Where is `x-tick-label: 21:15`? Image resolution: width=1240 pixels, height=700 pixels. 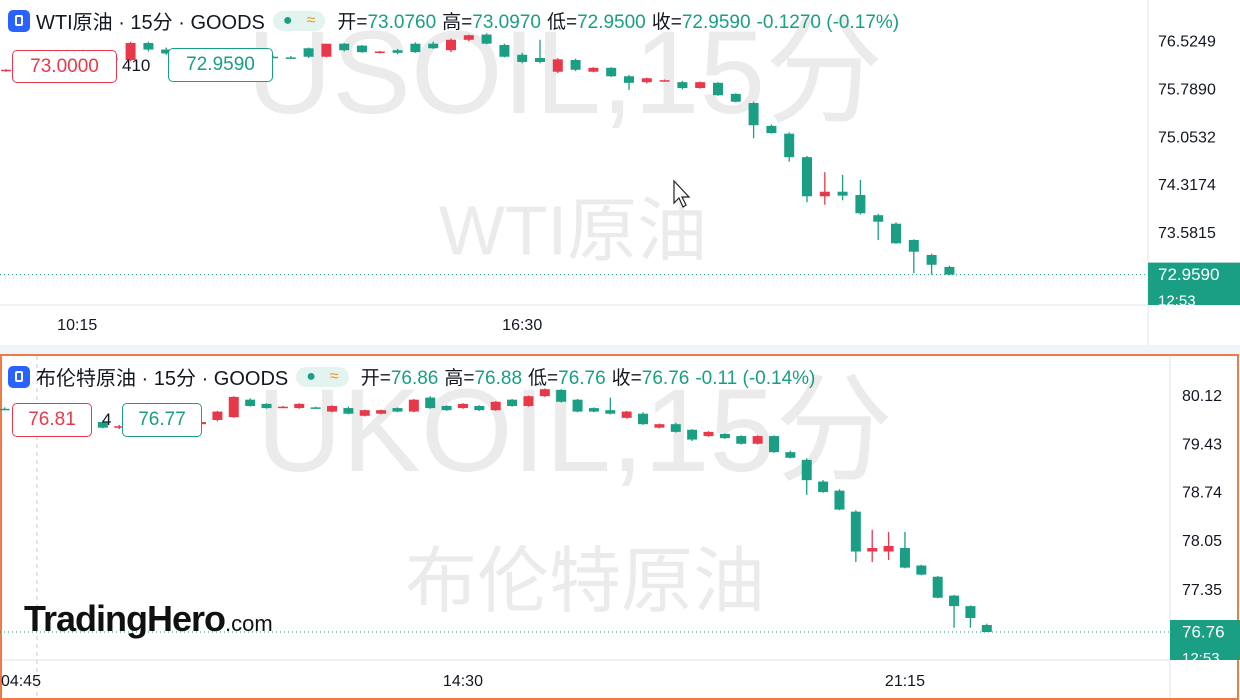 x-tick-label: 21:15 is located at coordinates (905, 681).